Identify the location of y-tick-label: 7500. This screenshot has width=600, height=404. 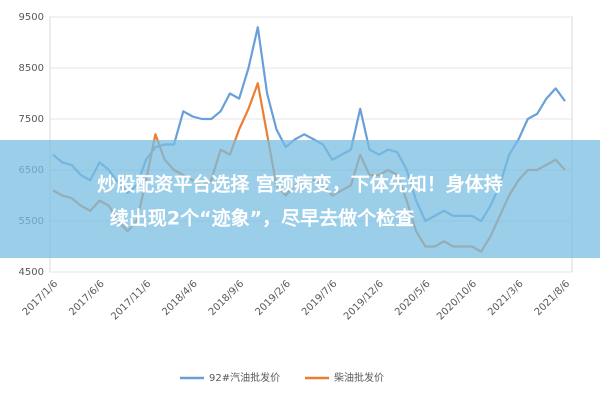
(31, 119).